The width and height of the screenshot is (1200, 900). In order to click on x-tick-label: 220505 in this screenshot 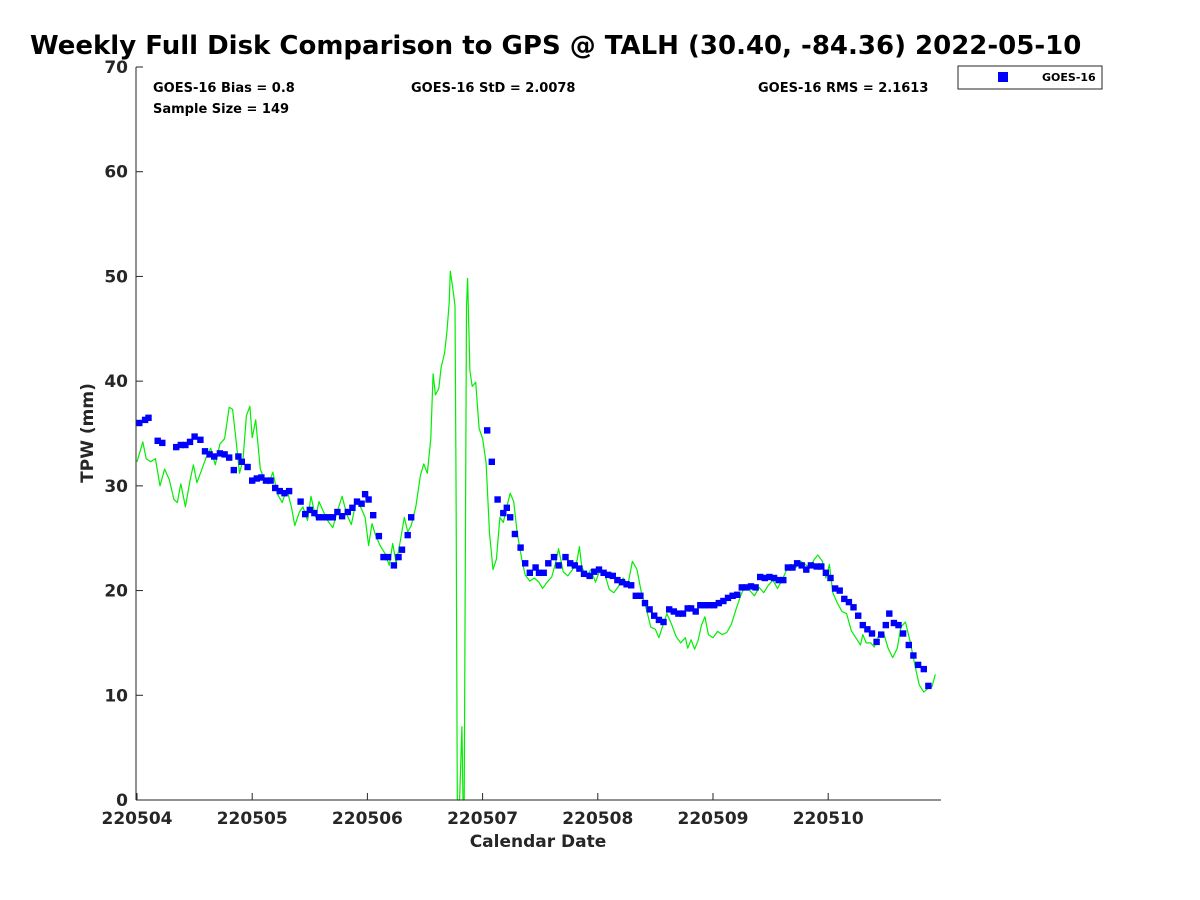, I will do `click(252, 819)`.